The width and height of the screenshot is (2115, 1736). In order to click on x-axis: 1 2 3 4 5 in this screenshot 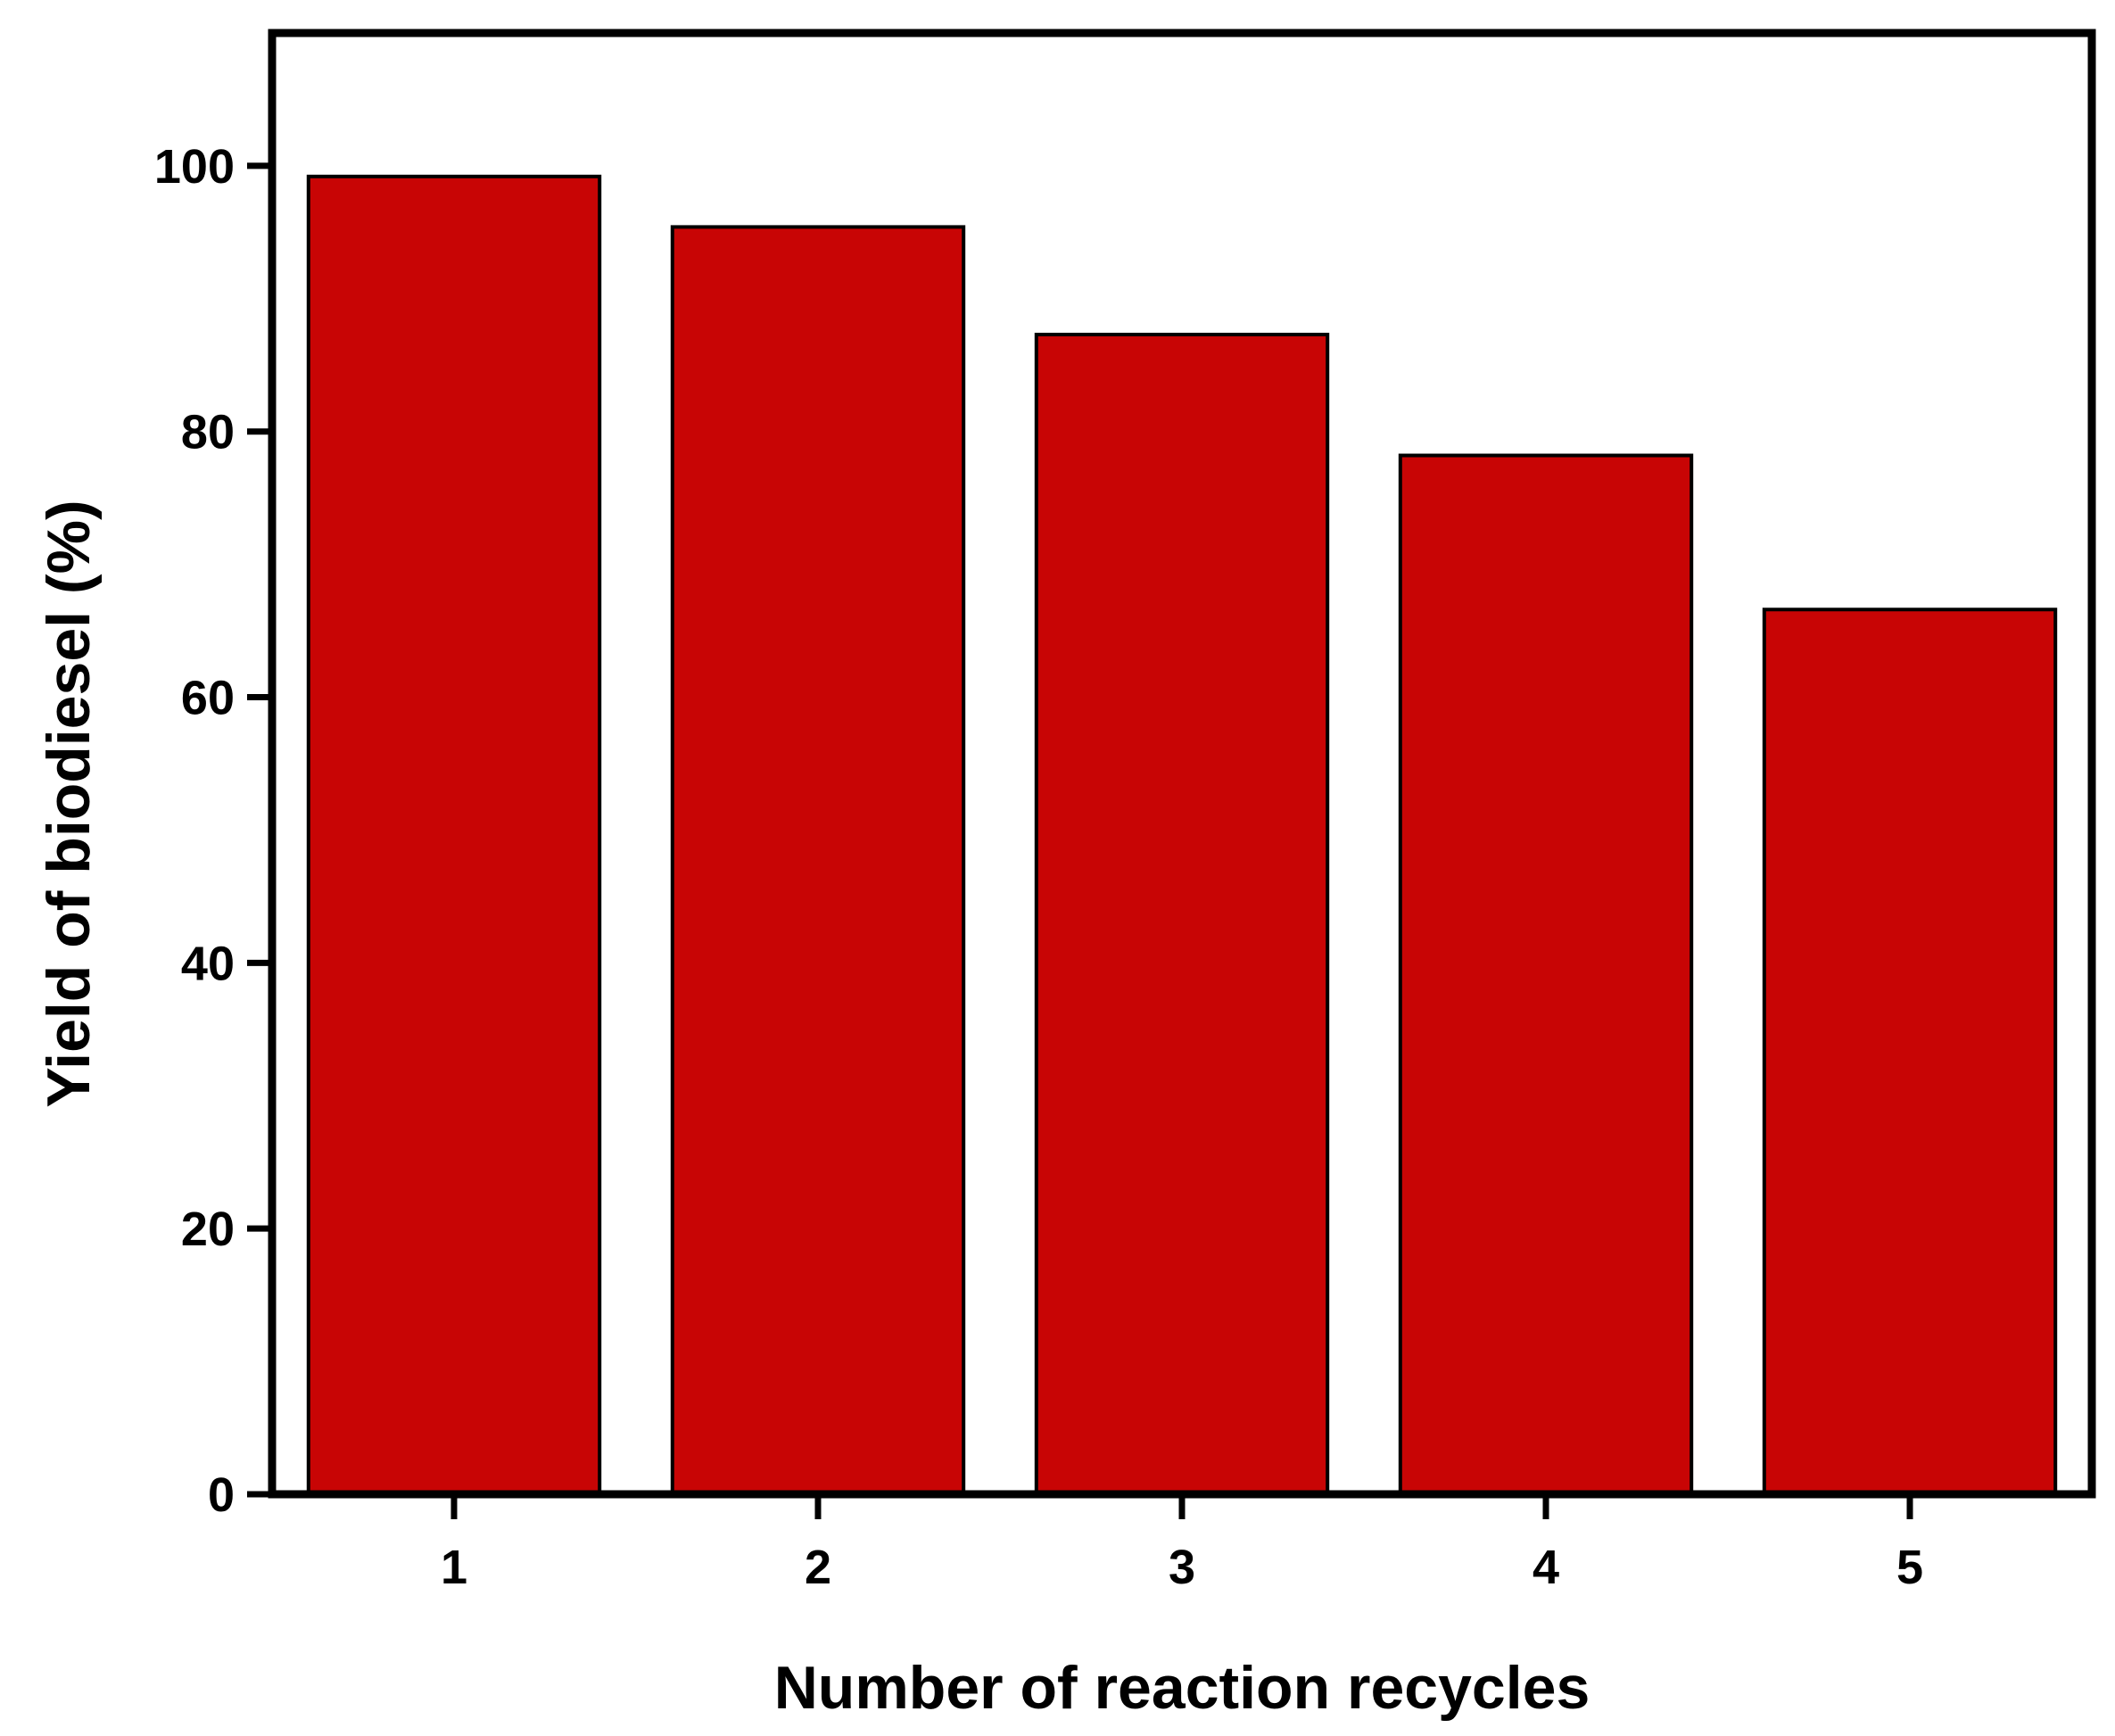, I will do `click(1182, 1544)`.